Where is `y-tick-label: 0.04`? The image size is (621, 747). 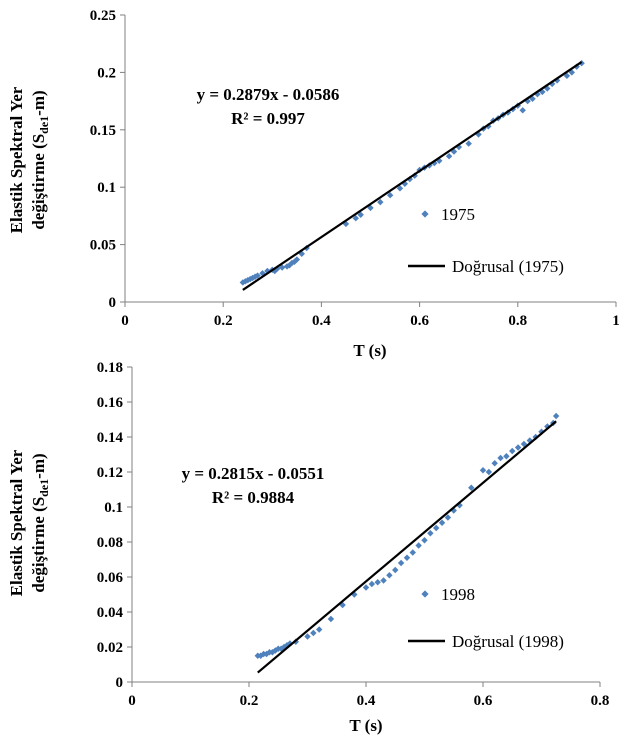 y-tick-label: 0.04 is located at coordinates (110, 613).